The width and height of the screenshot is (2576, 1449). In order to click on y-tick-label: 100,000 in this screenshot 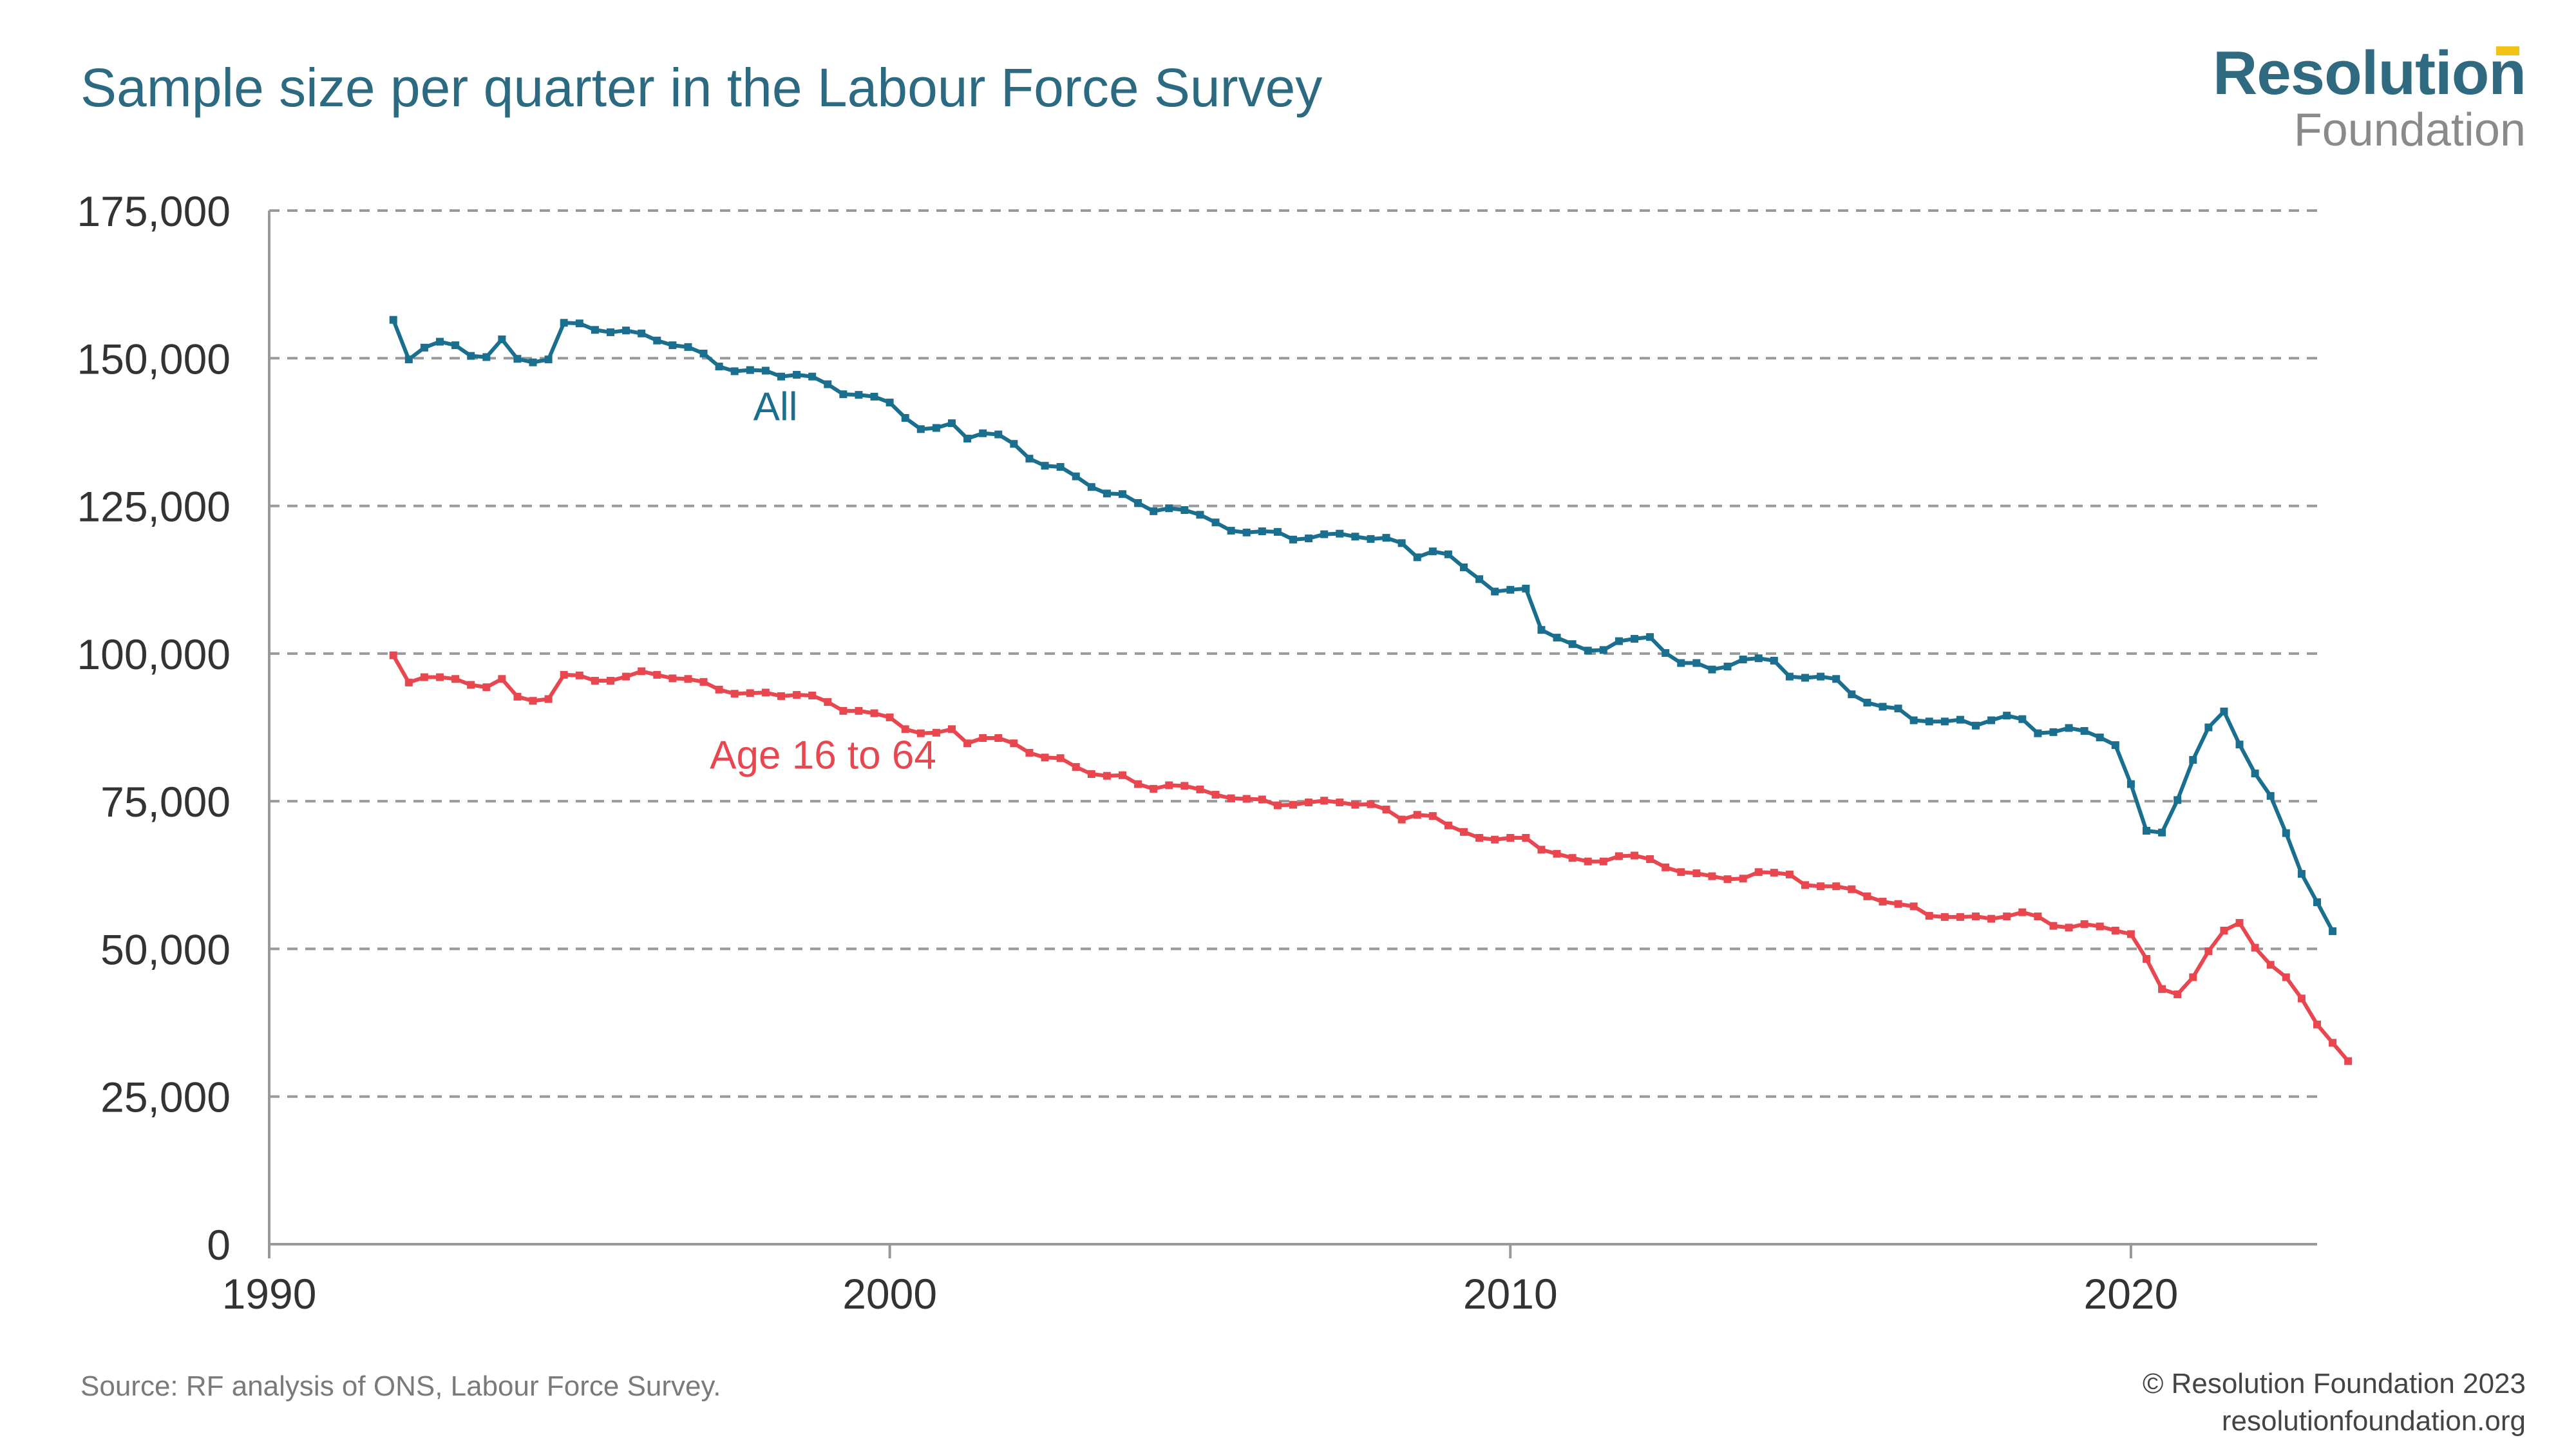, I will do `click(154, 654)`.